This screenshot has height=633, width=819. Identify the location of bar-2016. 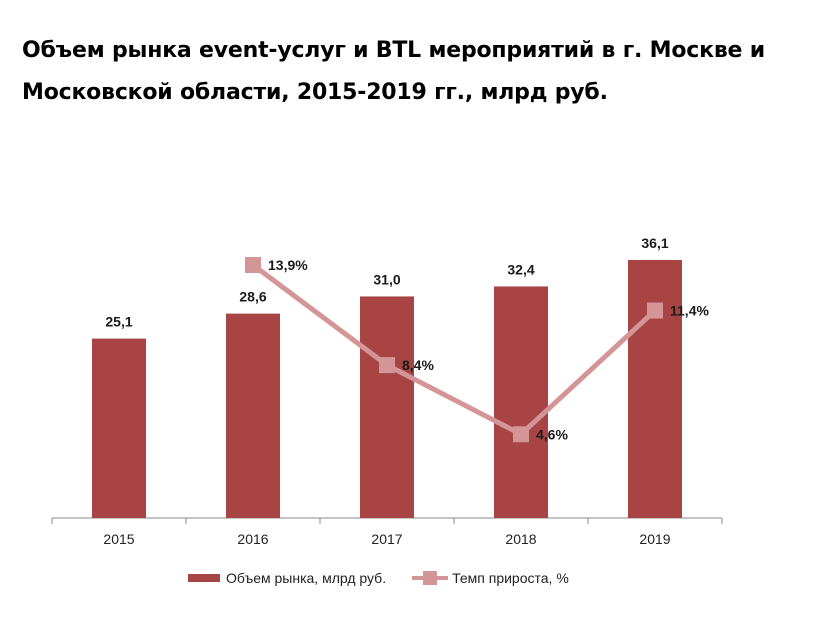
(253, 415).